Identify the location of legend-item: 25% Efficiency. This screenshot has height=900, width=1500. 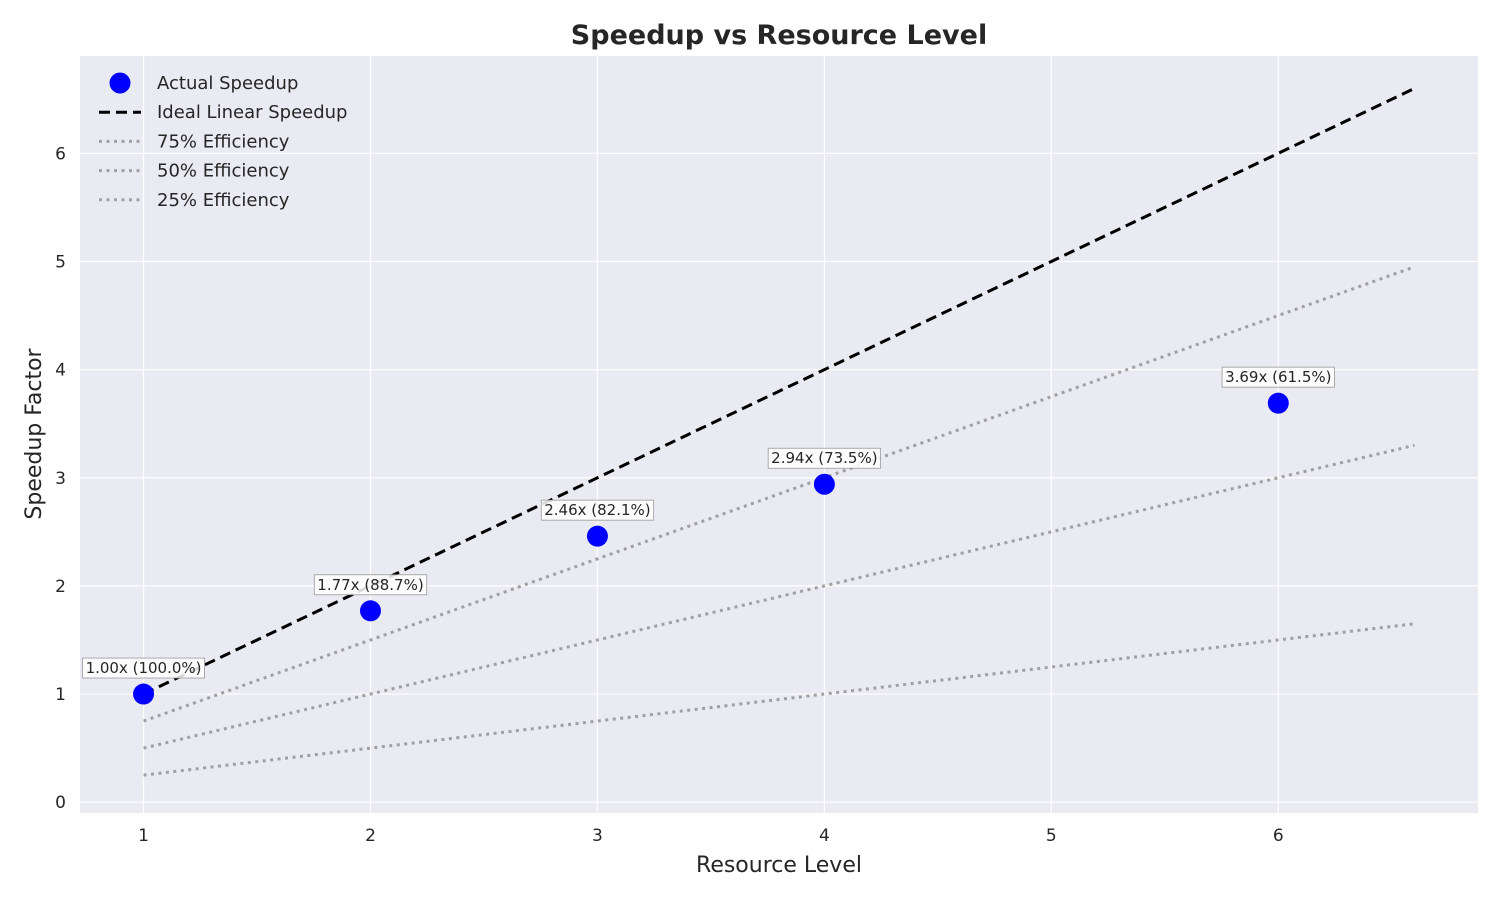
(194, 200).